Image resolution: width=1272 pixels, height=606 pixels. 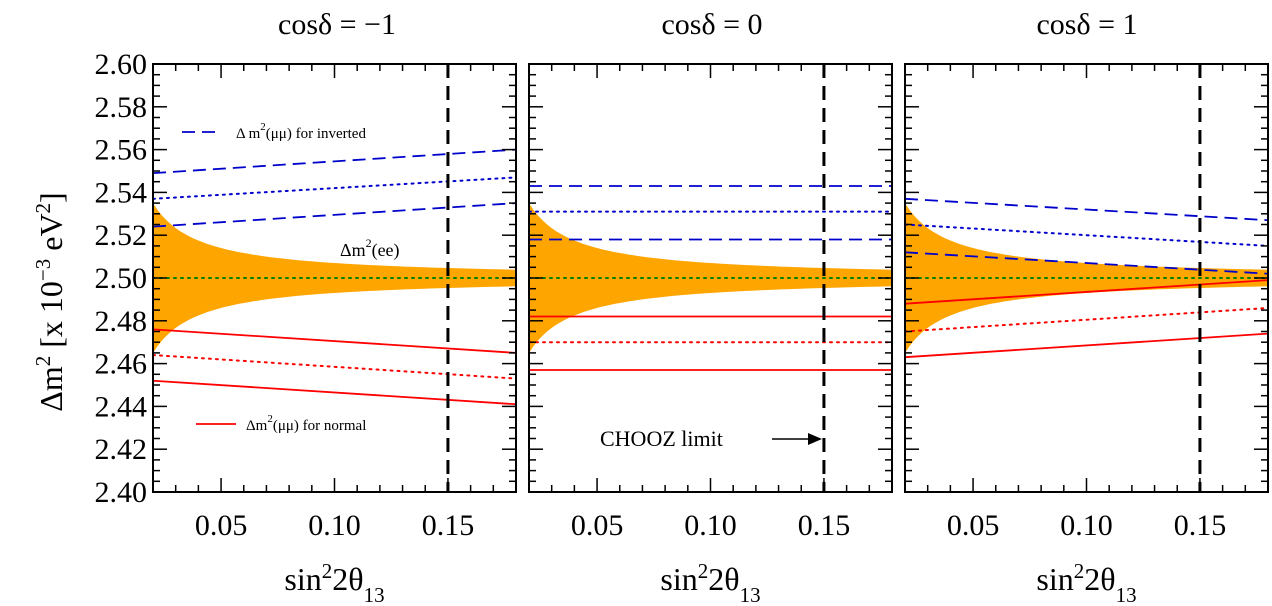 What do you see at coordinates (121, 107) in the screenshot?
I see `y-tick-label: 2.58` at bounding box center [121, 107].